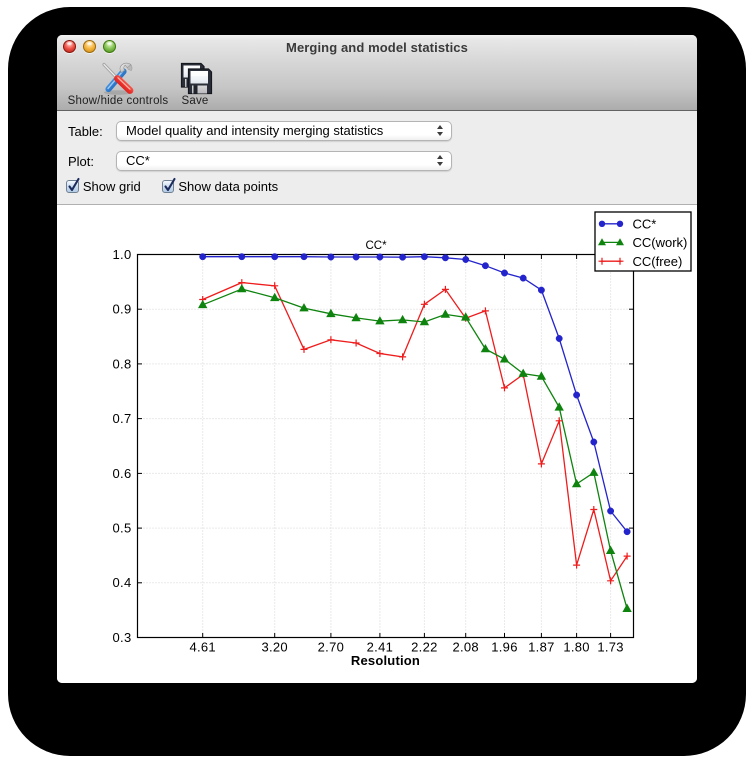  I want to click on svg-text: 0.5, so click(122, 528).